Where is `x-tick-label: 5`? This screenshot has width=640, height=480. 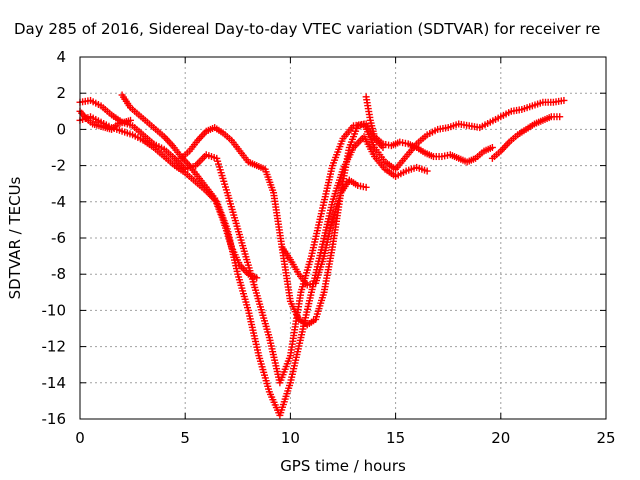
x-tick-label: 5 is located at coordinates (185, 438).